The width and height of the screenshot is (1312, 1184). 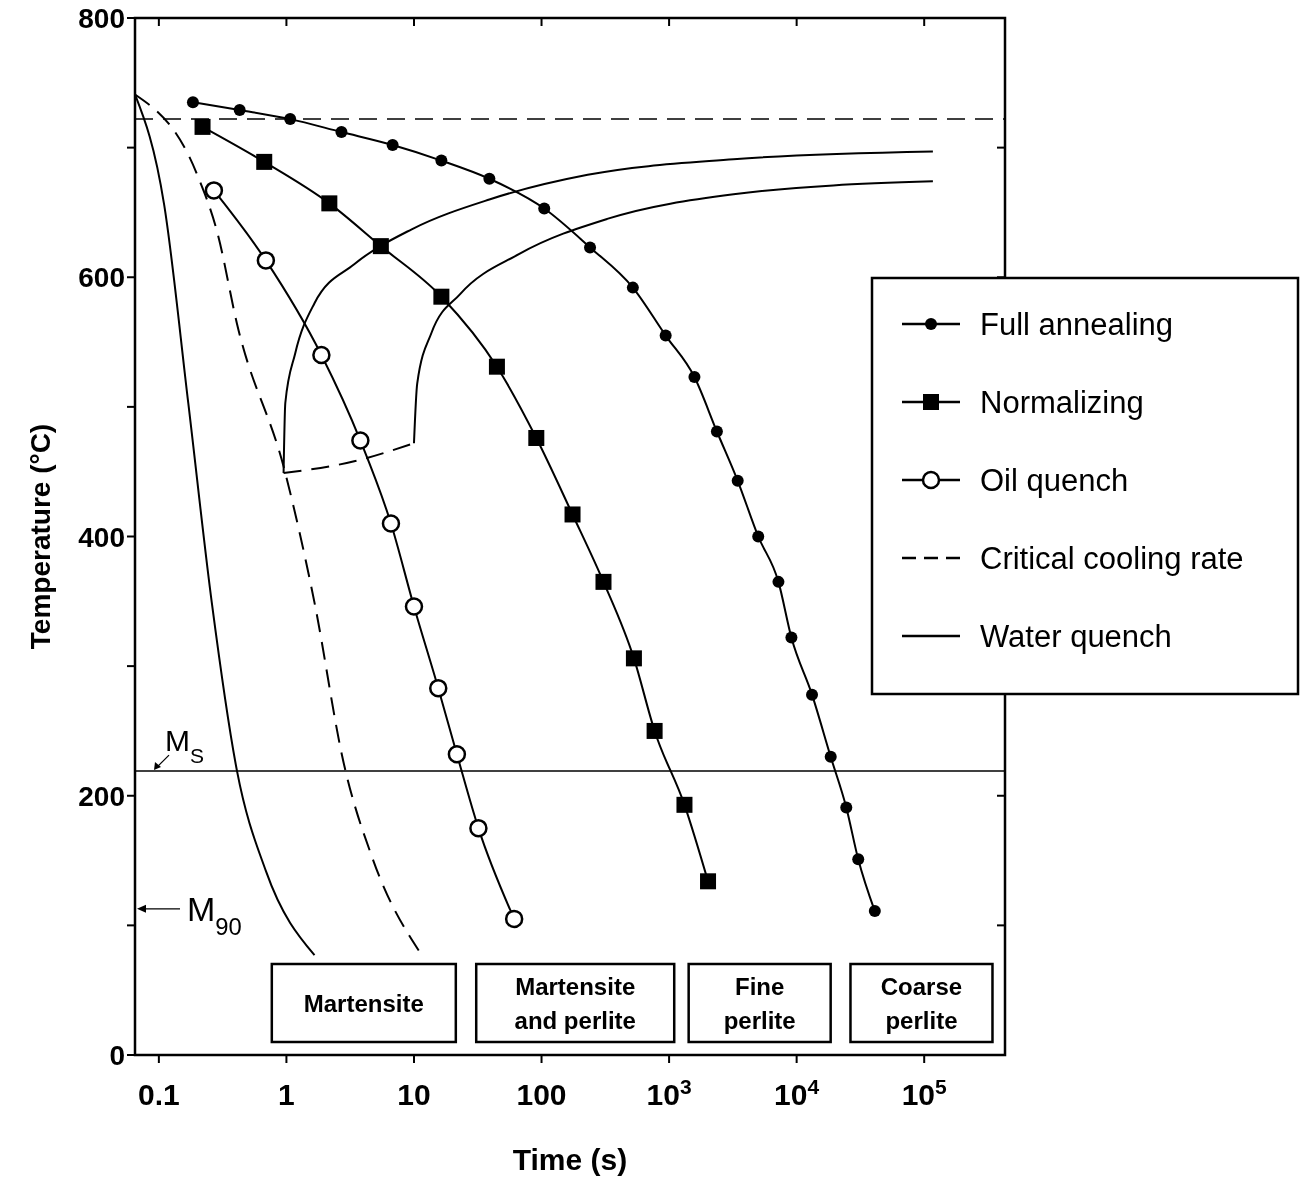 What do you see at coordinates (117, 1055) in the screenshot?
I see `y-tick-label: 0` at bounding box center [117, 1055].